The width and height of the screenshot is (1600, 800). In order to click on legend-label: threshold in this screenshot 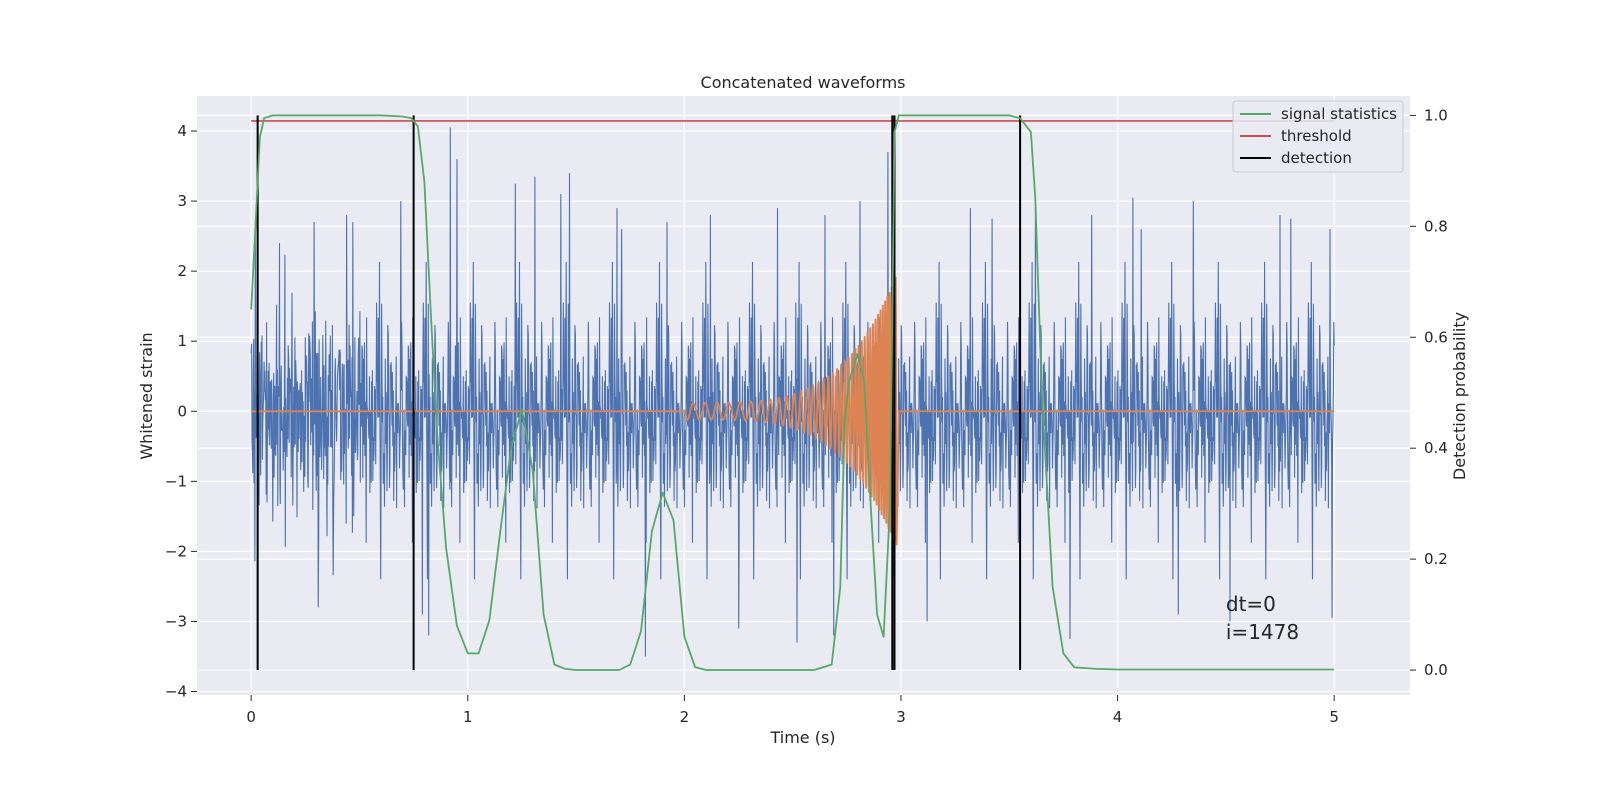, I will do `click(1316, 136)`.